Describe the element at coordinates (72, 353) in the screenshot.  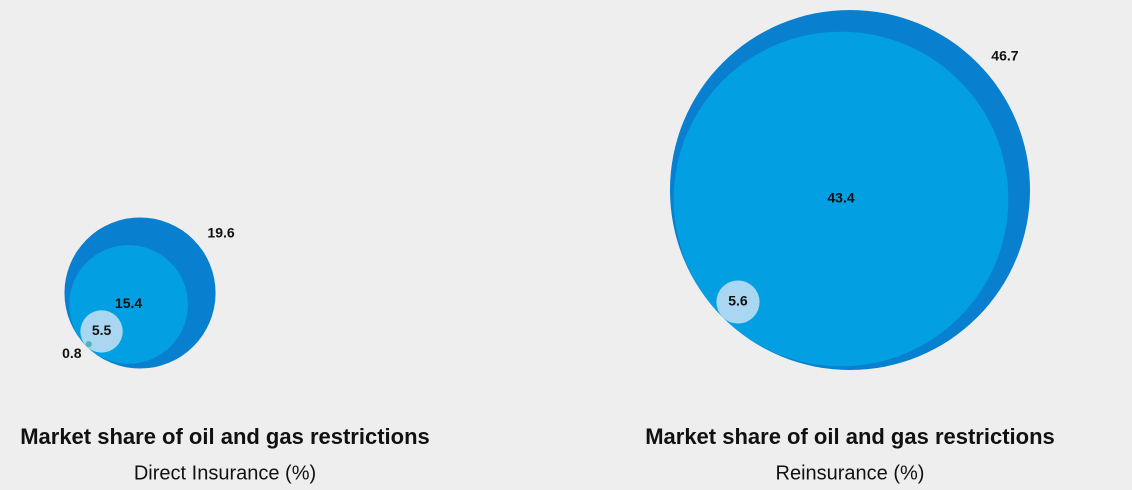
I see `bubble-label: 0.8` at that location.